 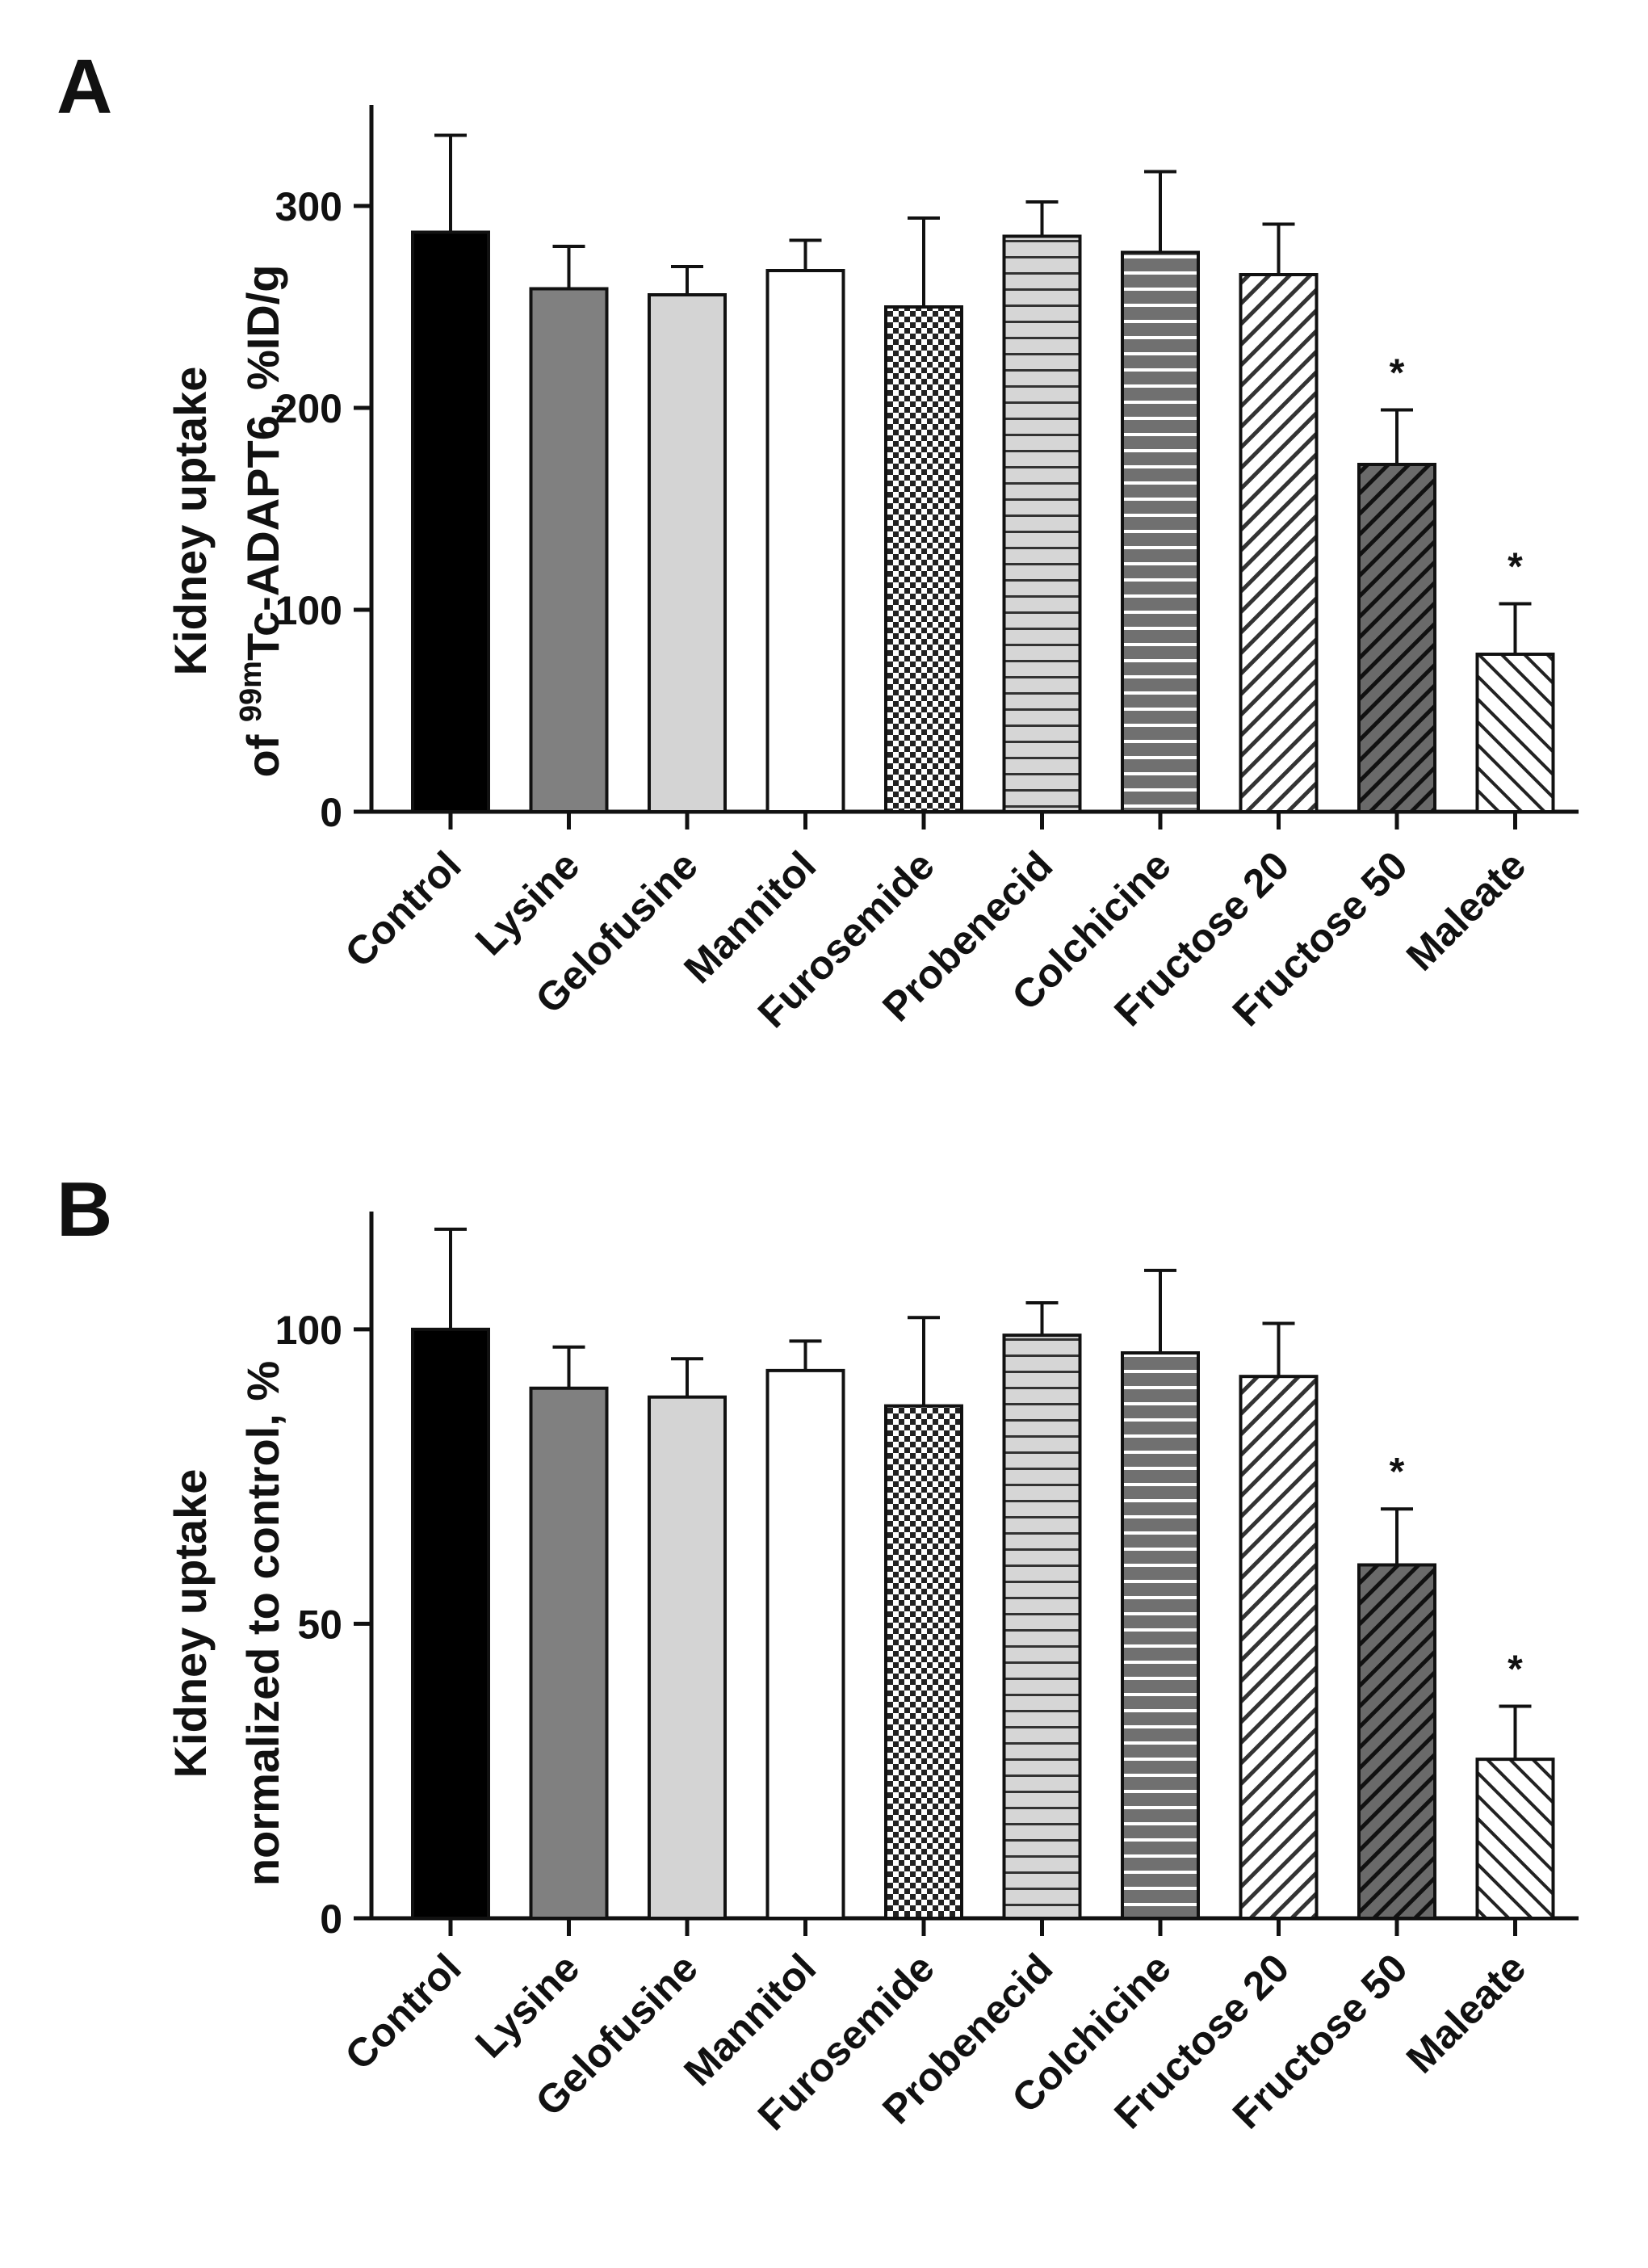 I want to click on y-axis-label-suffix: Tc-ADAPT6, %ID/g, so click(x=262, y=462).